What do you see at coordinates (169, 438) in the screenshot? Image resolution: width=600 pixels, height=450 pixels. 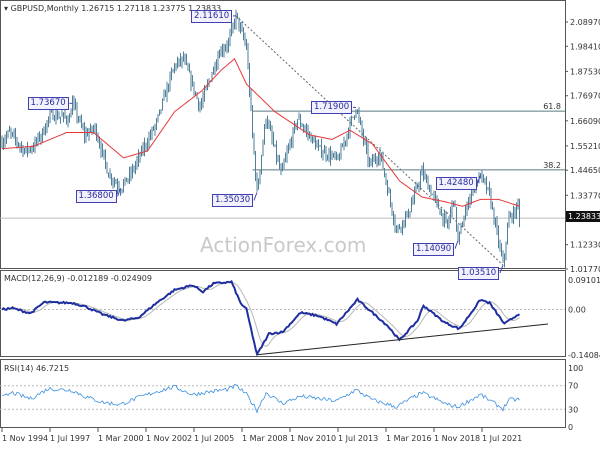 I see `x-tick-label: 1 Nov 2002` at bounding box center [169, 438].